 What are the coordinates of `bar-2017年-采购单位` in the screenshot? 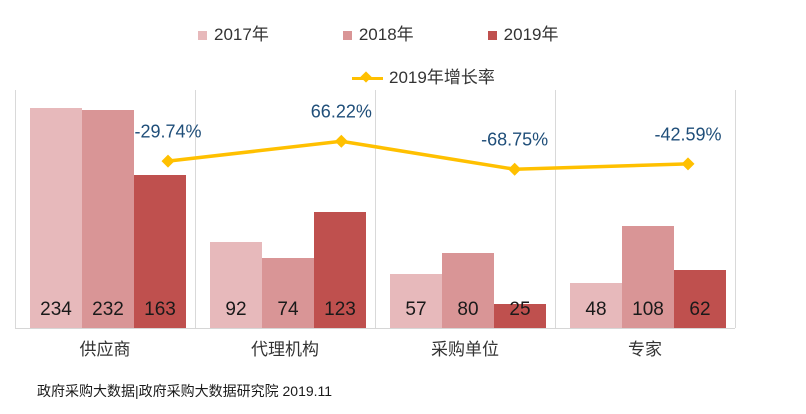 It's located at (416, 301).